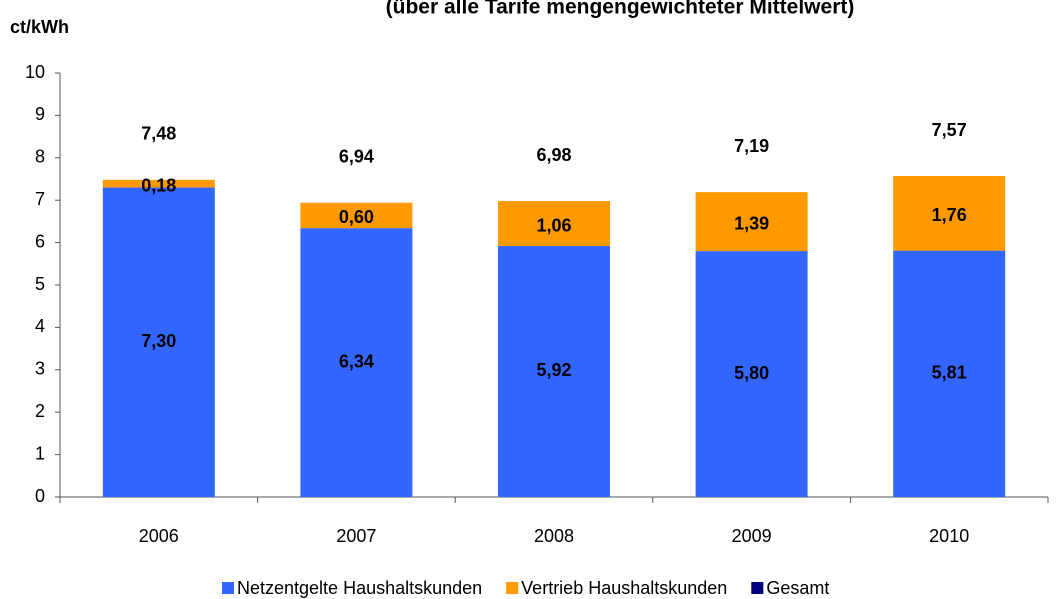  What do you see at coordinates (40, 369) in the screenshot?
I see `y-tick-label: 3` at bounding box center [40, 369].